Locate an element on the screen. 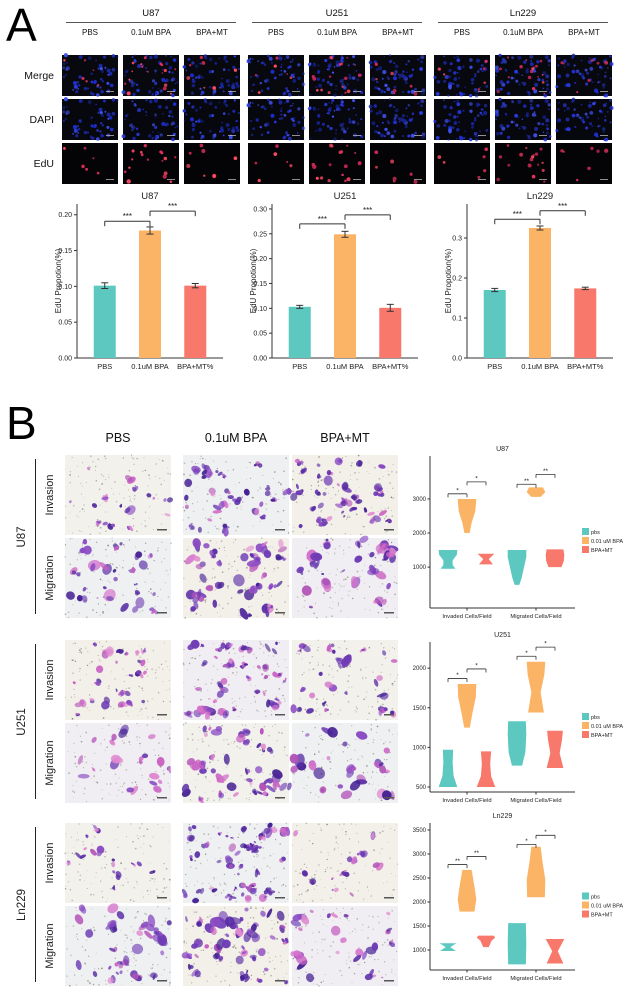 Image resolution: width=635 pixels, height=990 pixels. y-tick-label: 0.00 is located at coordinates (260, 359).